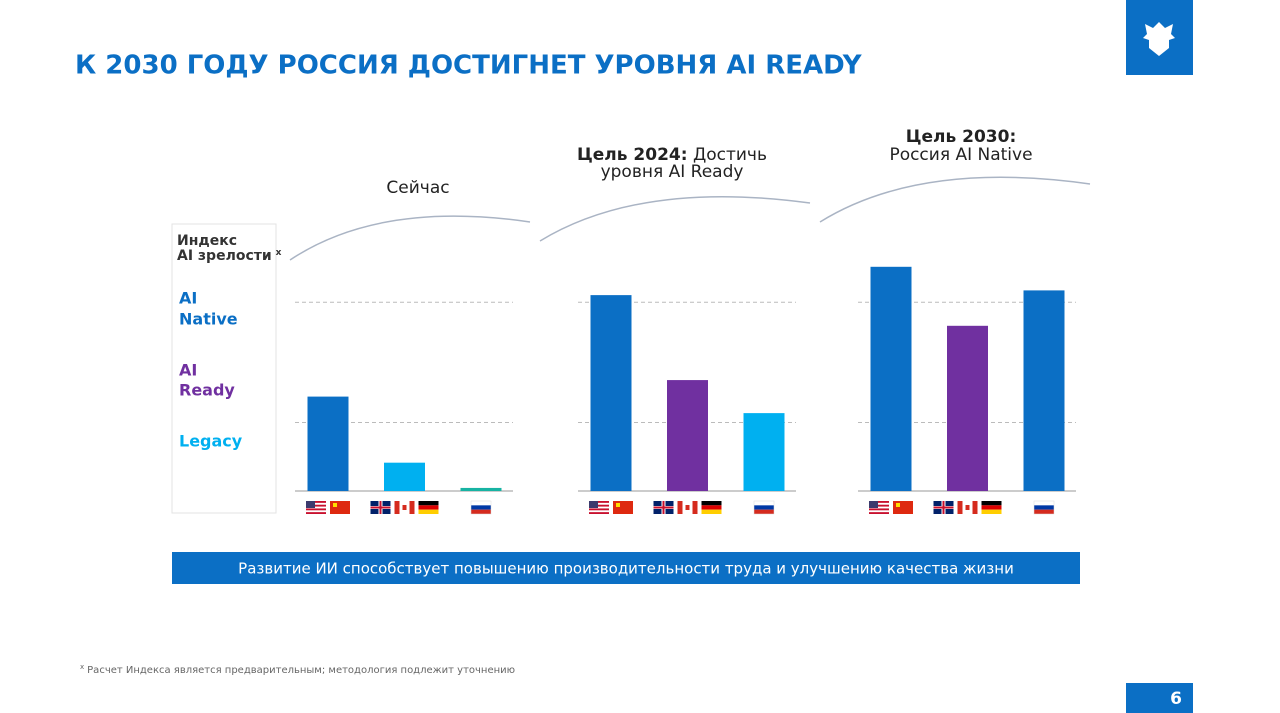 This screenshot has width=1280, height=713. What do you see at coordinates (672, 155) in the screenshot?
I see `chart-title: Цель 2024: Достичь` at bounding box center [672, 155].